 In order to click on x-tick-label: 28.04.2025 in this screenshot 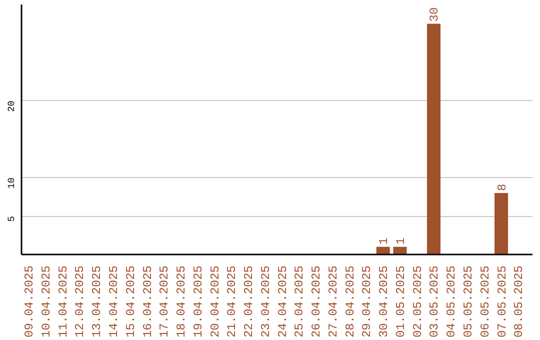, I will do `click(350, 301)`.